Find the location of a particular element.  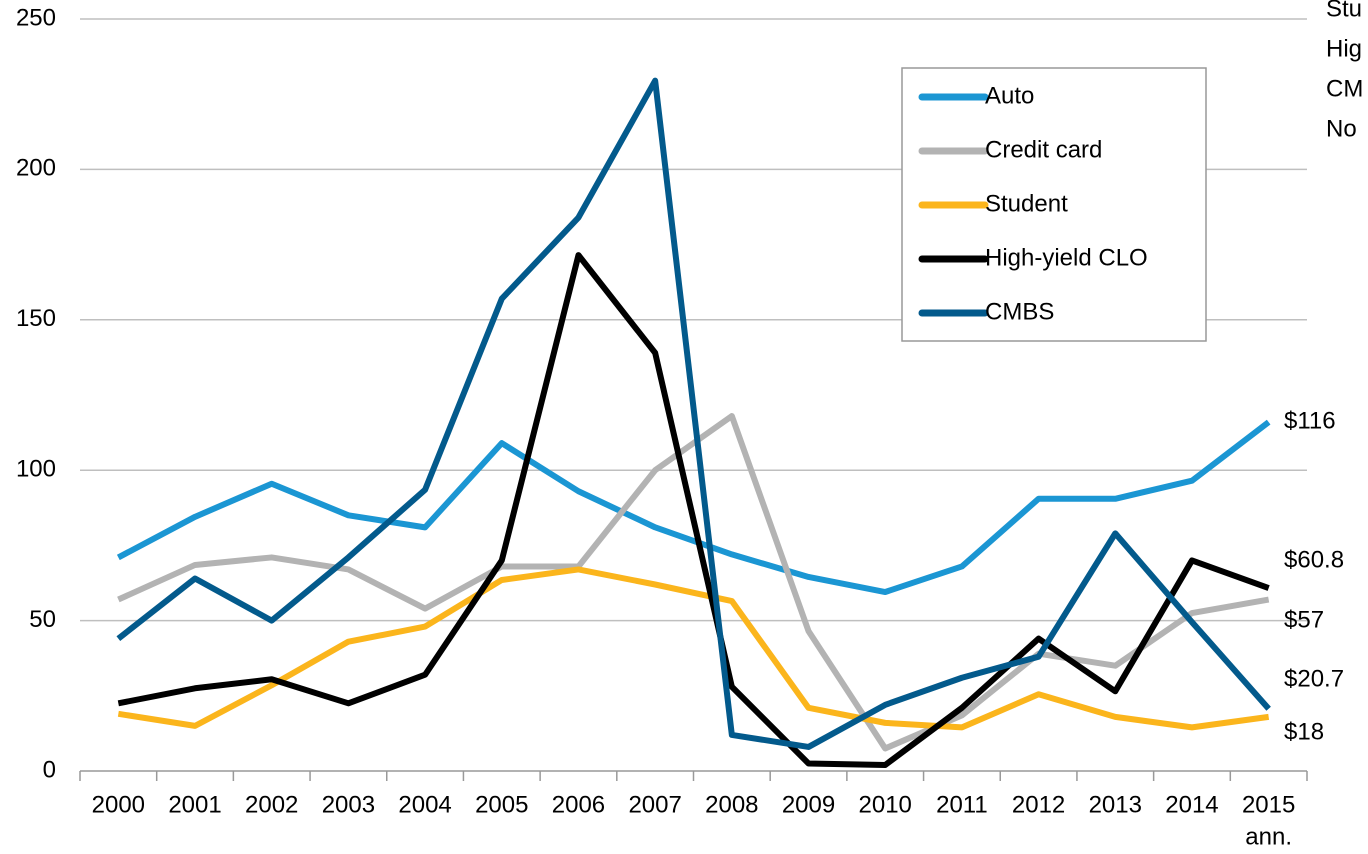

legend-label: Credit card is located at coordinates (1043, 149).